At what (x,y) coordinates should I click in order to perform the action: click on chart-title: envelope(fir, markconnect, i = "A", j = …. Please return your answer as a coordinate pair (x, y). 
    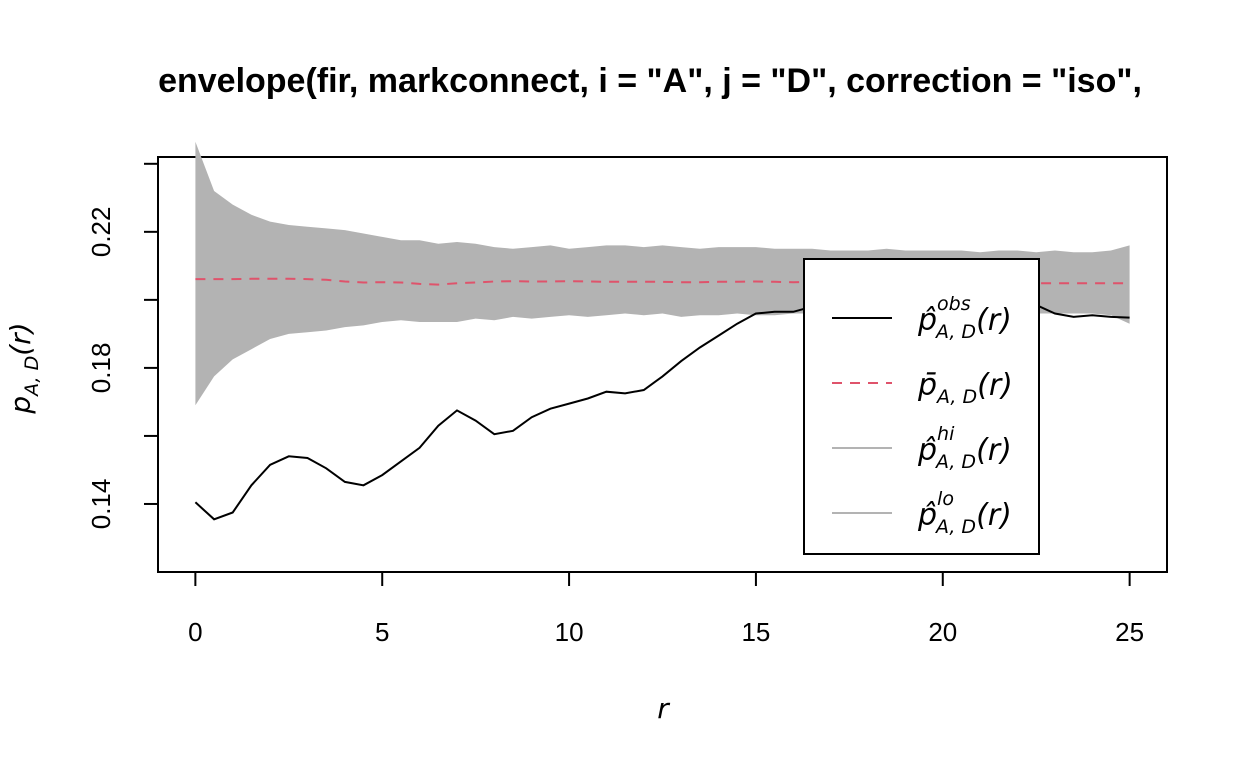
    Looking at the image, I should click on (650, 81).